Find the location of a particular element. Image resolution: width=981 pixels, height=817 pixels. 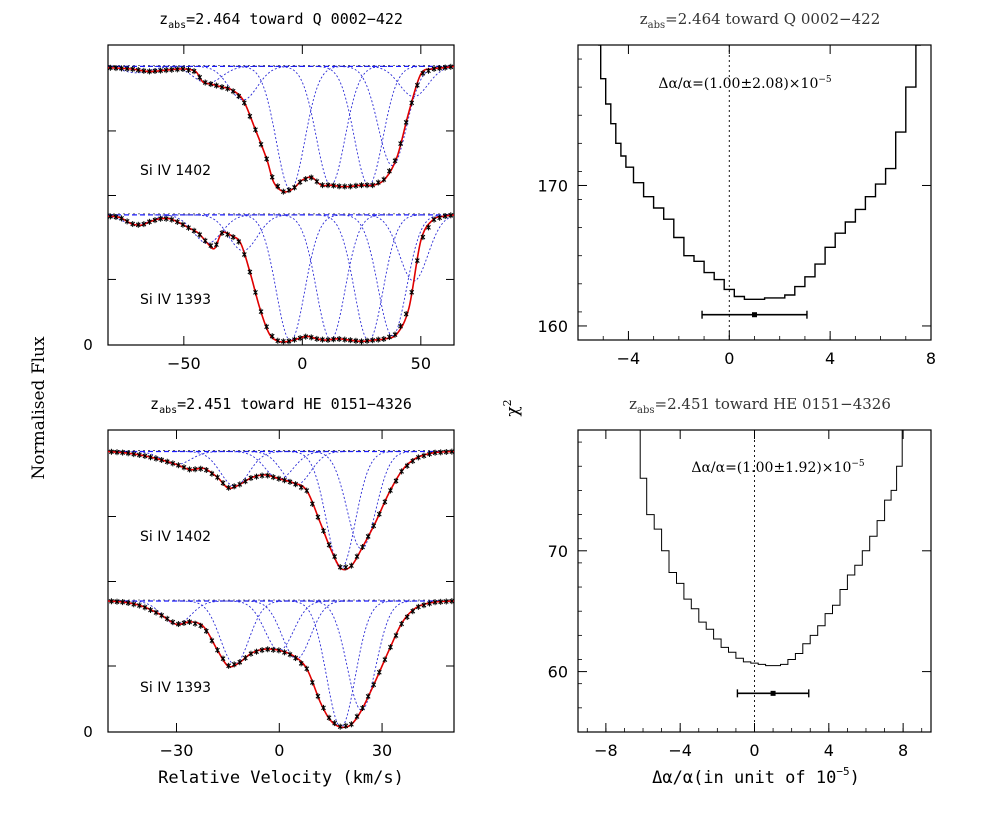

br-xtick-label: 8 is located at coordinates (903, 750).